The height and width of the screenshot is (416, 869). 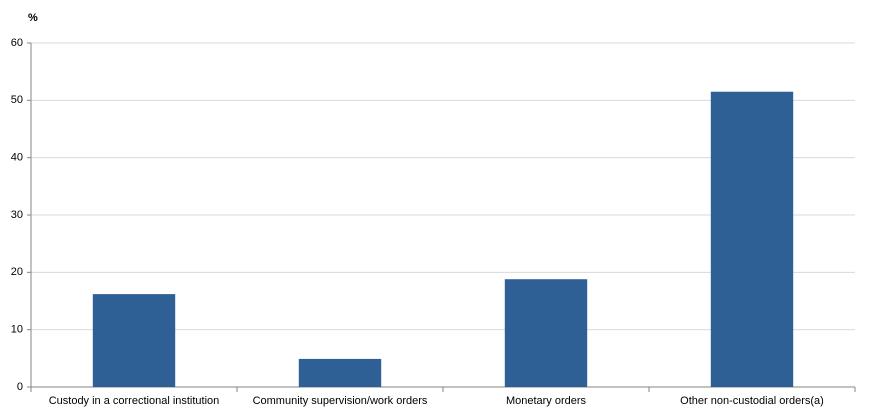 What do you see at coordinates (134, 401) in the screenshot?
I see `x-tick-label: Custody in a correctional institution` at bounding box center [134, 401].